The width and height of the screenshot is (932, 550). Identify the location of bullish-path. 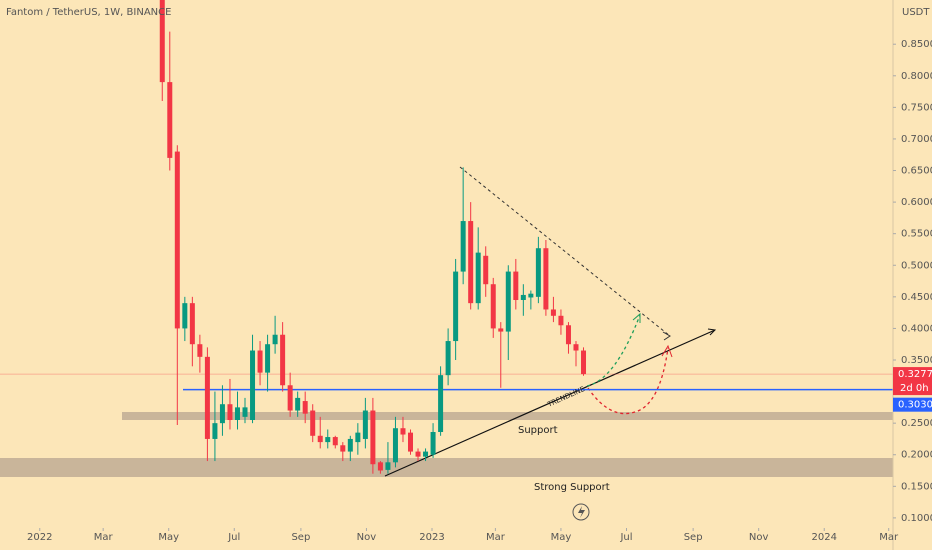
(613, 350).